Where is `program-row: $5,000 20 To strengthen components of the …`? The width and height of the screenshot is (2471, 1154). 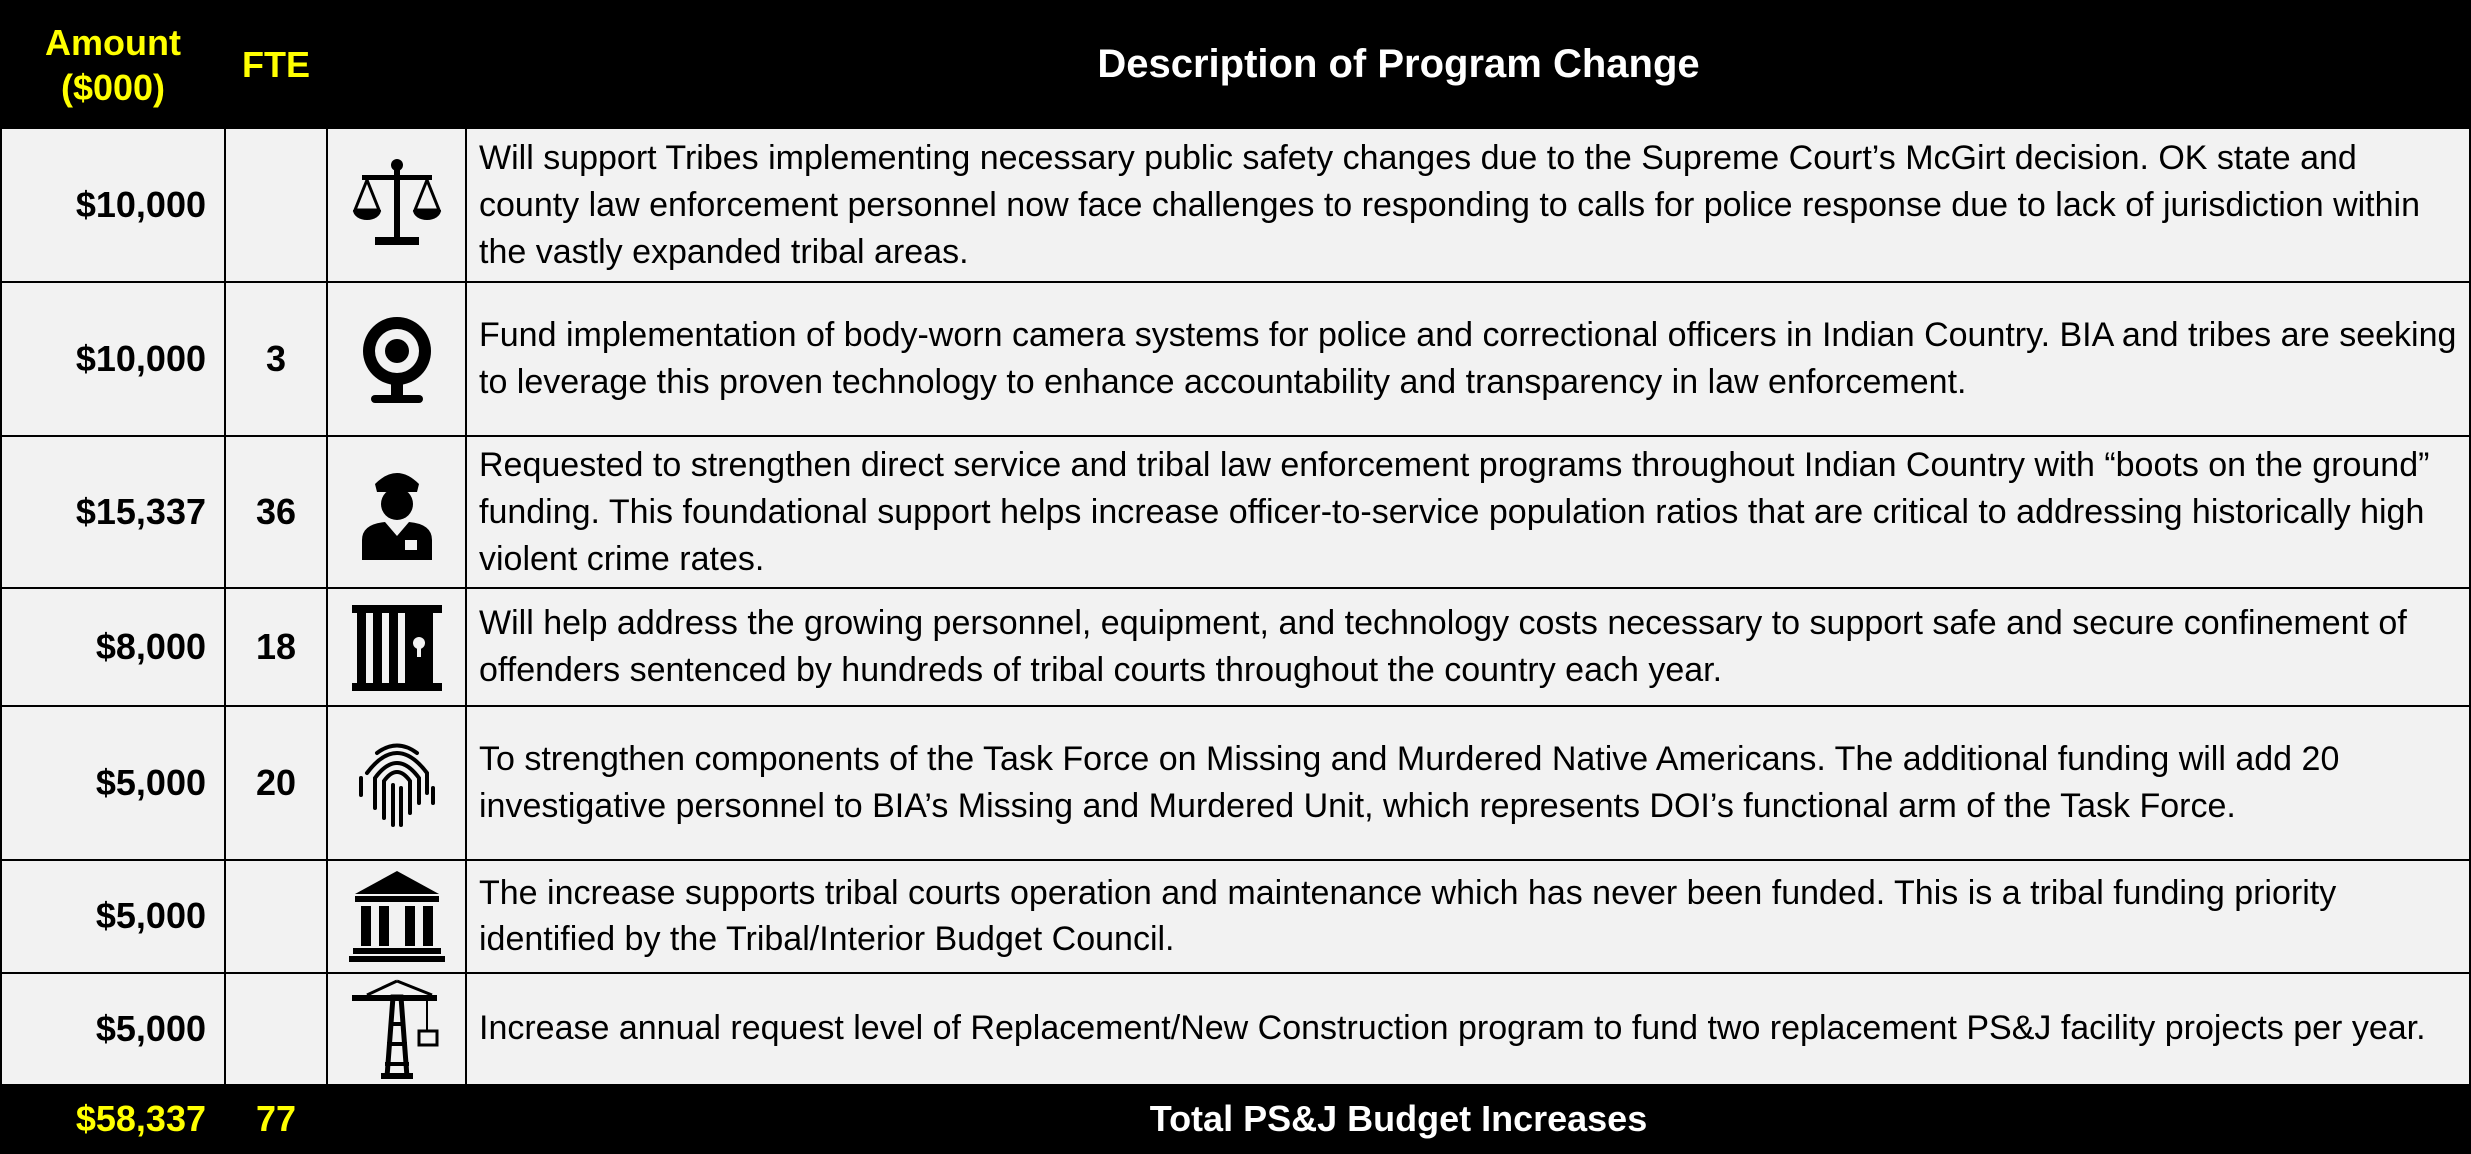
program-row: $5,000 20 To strengthen components of the … is located at coordinates (1235, 783).